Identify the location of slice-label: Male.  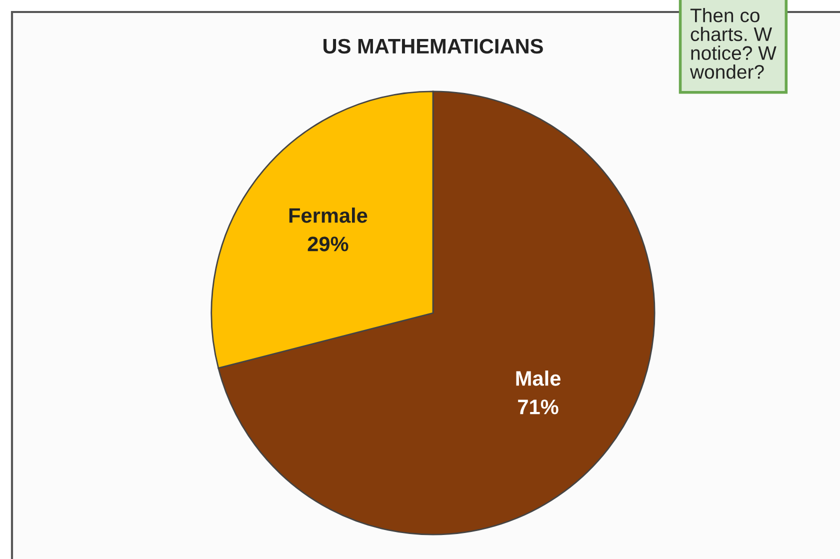
(538, 378).